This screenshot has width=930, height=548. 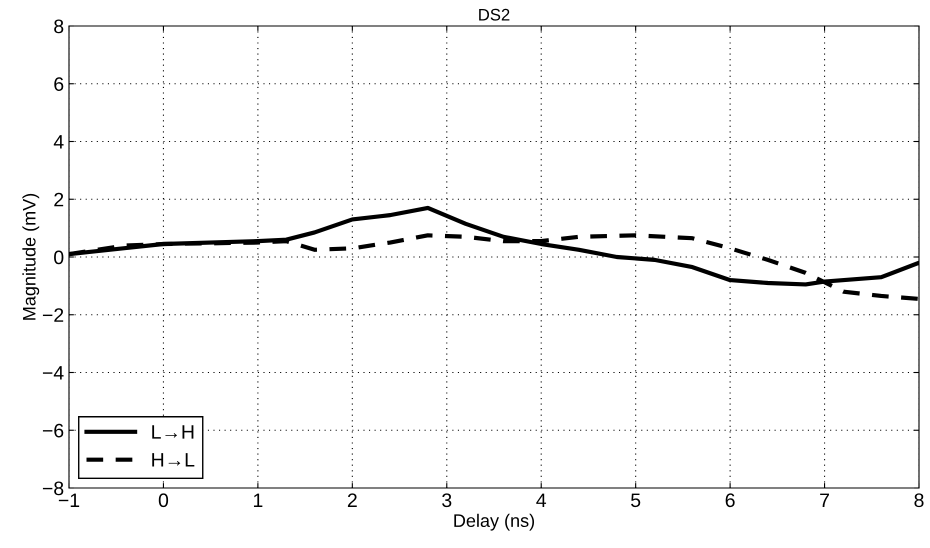 I want to click on x-tick-label: 7, so click(x=824, y=500).